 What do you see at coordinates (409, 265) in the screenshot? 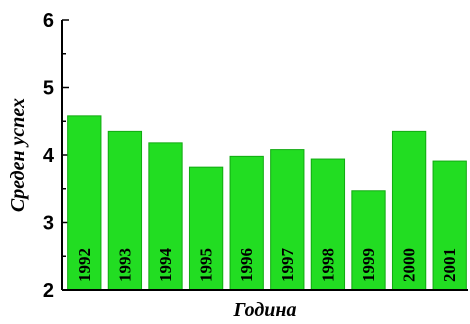
I see `bar-label-2000: 2000` at bounding box center [409, 265].